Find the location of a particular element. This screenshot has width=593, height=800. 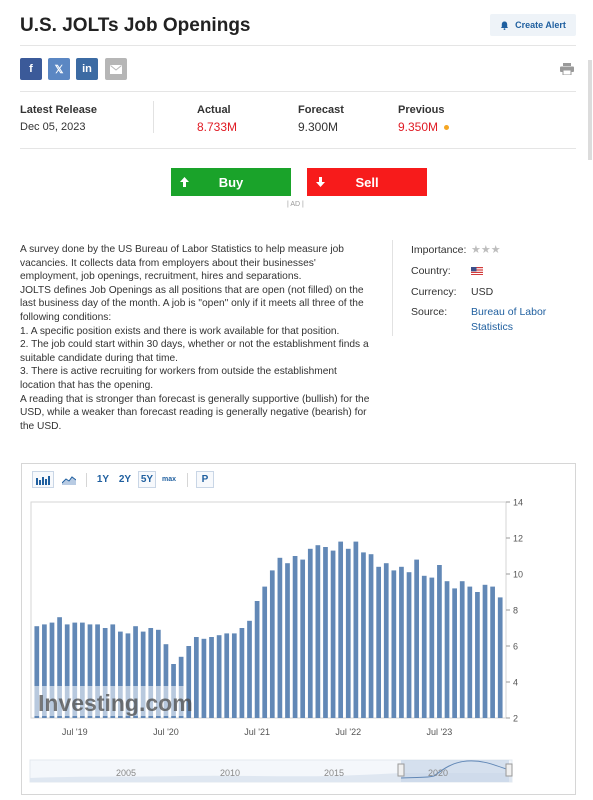

print-icon is located at coordinates (567, 69).